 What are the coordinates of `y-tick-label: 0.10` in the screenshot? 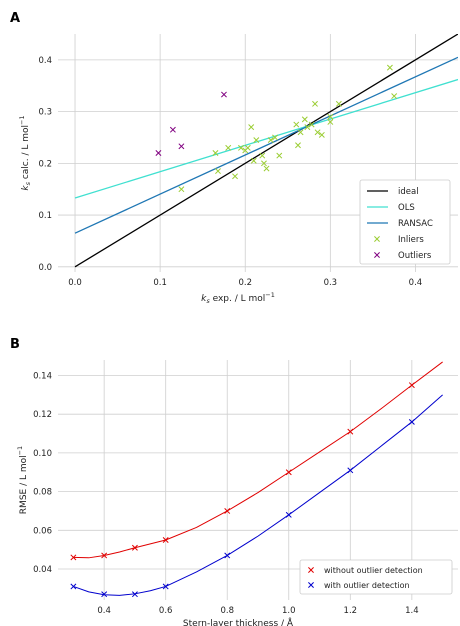 It's located at (42, 454).